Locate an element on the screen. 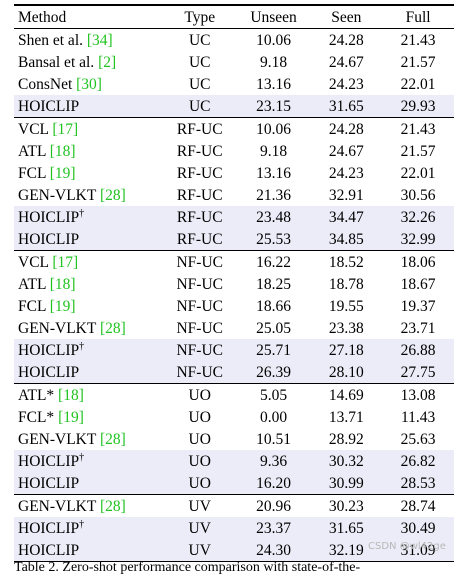  table-row: VCL [17] RF-UC 10.06 24.28 21.43 is located at coordinates (234, 128).